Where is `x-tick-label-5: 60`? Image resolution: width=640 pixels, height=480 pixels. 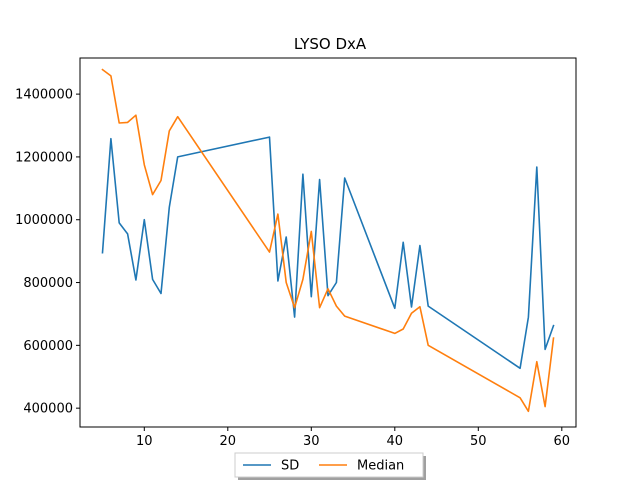
x-tick-label-5: 60 is located at coordinates (562, 441).